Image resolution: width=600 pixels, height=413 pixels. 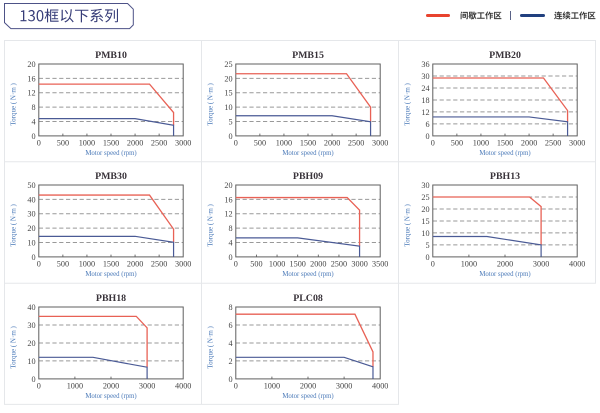 I want to click on svg-text: PBH13, so click(x=504, y=176).